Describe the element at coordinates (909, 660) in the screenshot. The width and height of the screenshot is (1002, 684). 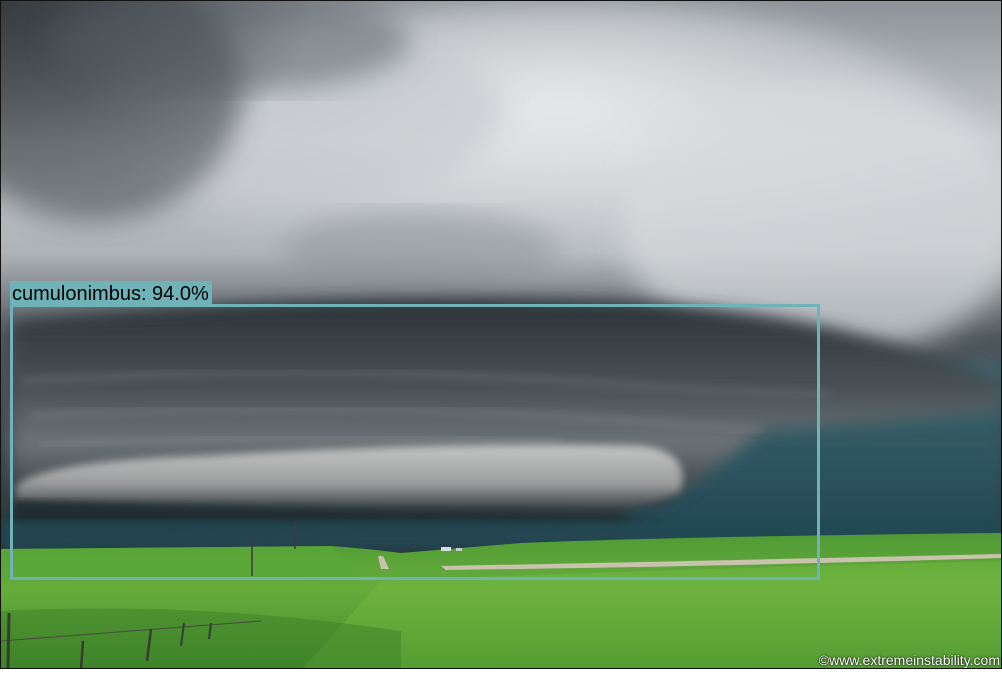
I see `watermark-text: ©www.extremeinstability.com` at that location.